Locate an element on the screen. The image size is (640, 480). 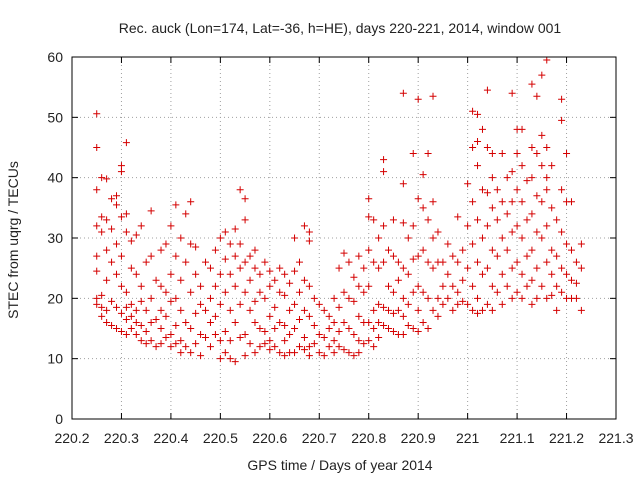
y-tick-label: 60 is located at coordinates (55, 57).